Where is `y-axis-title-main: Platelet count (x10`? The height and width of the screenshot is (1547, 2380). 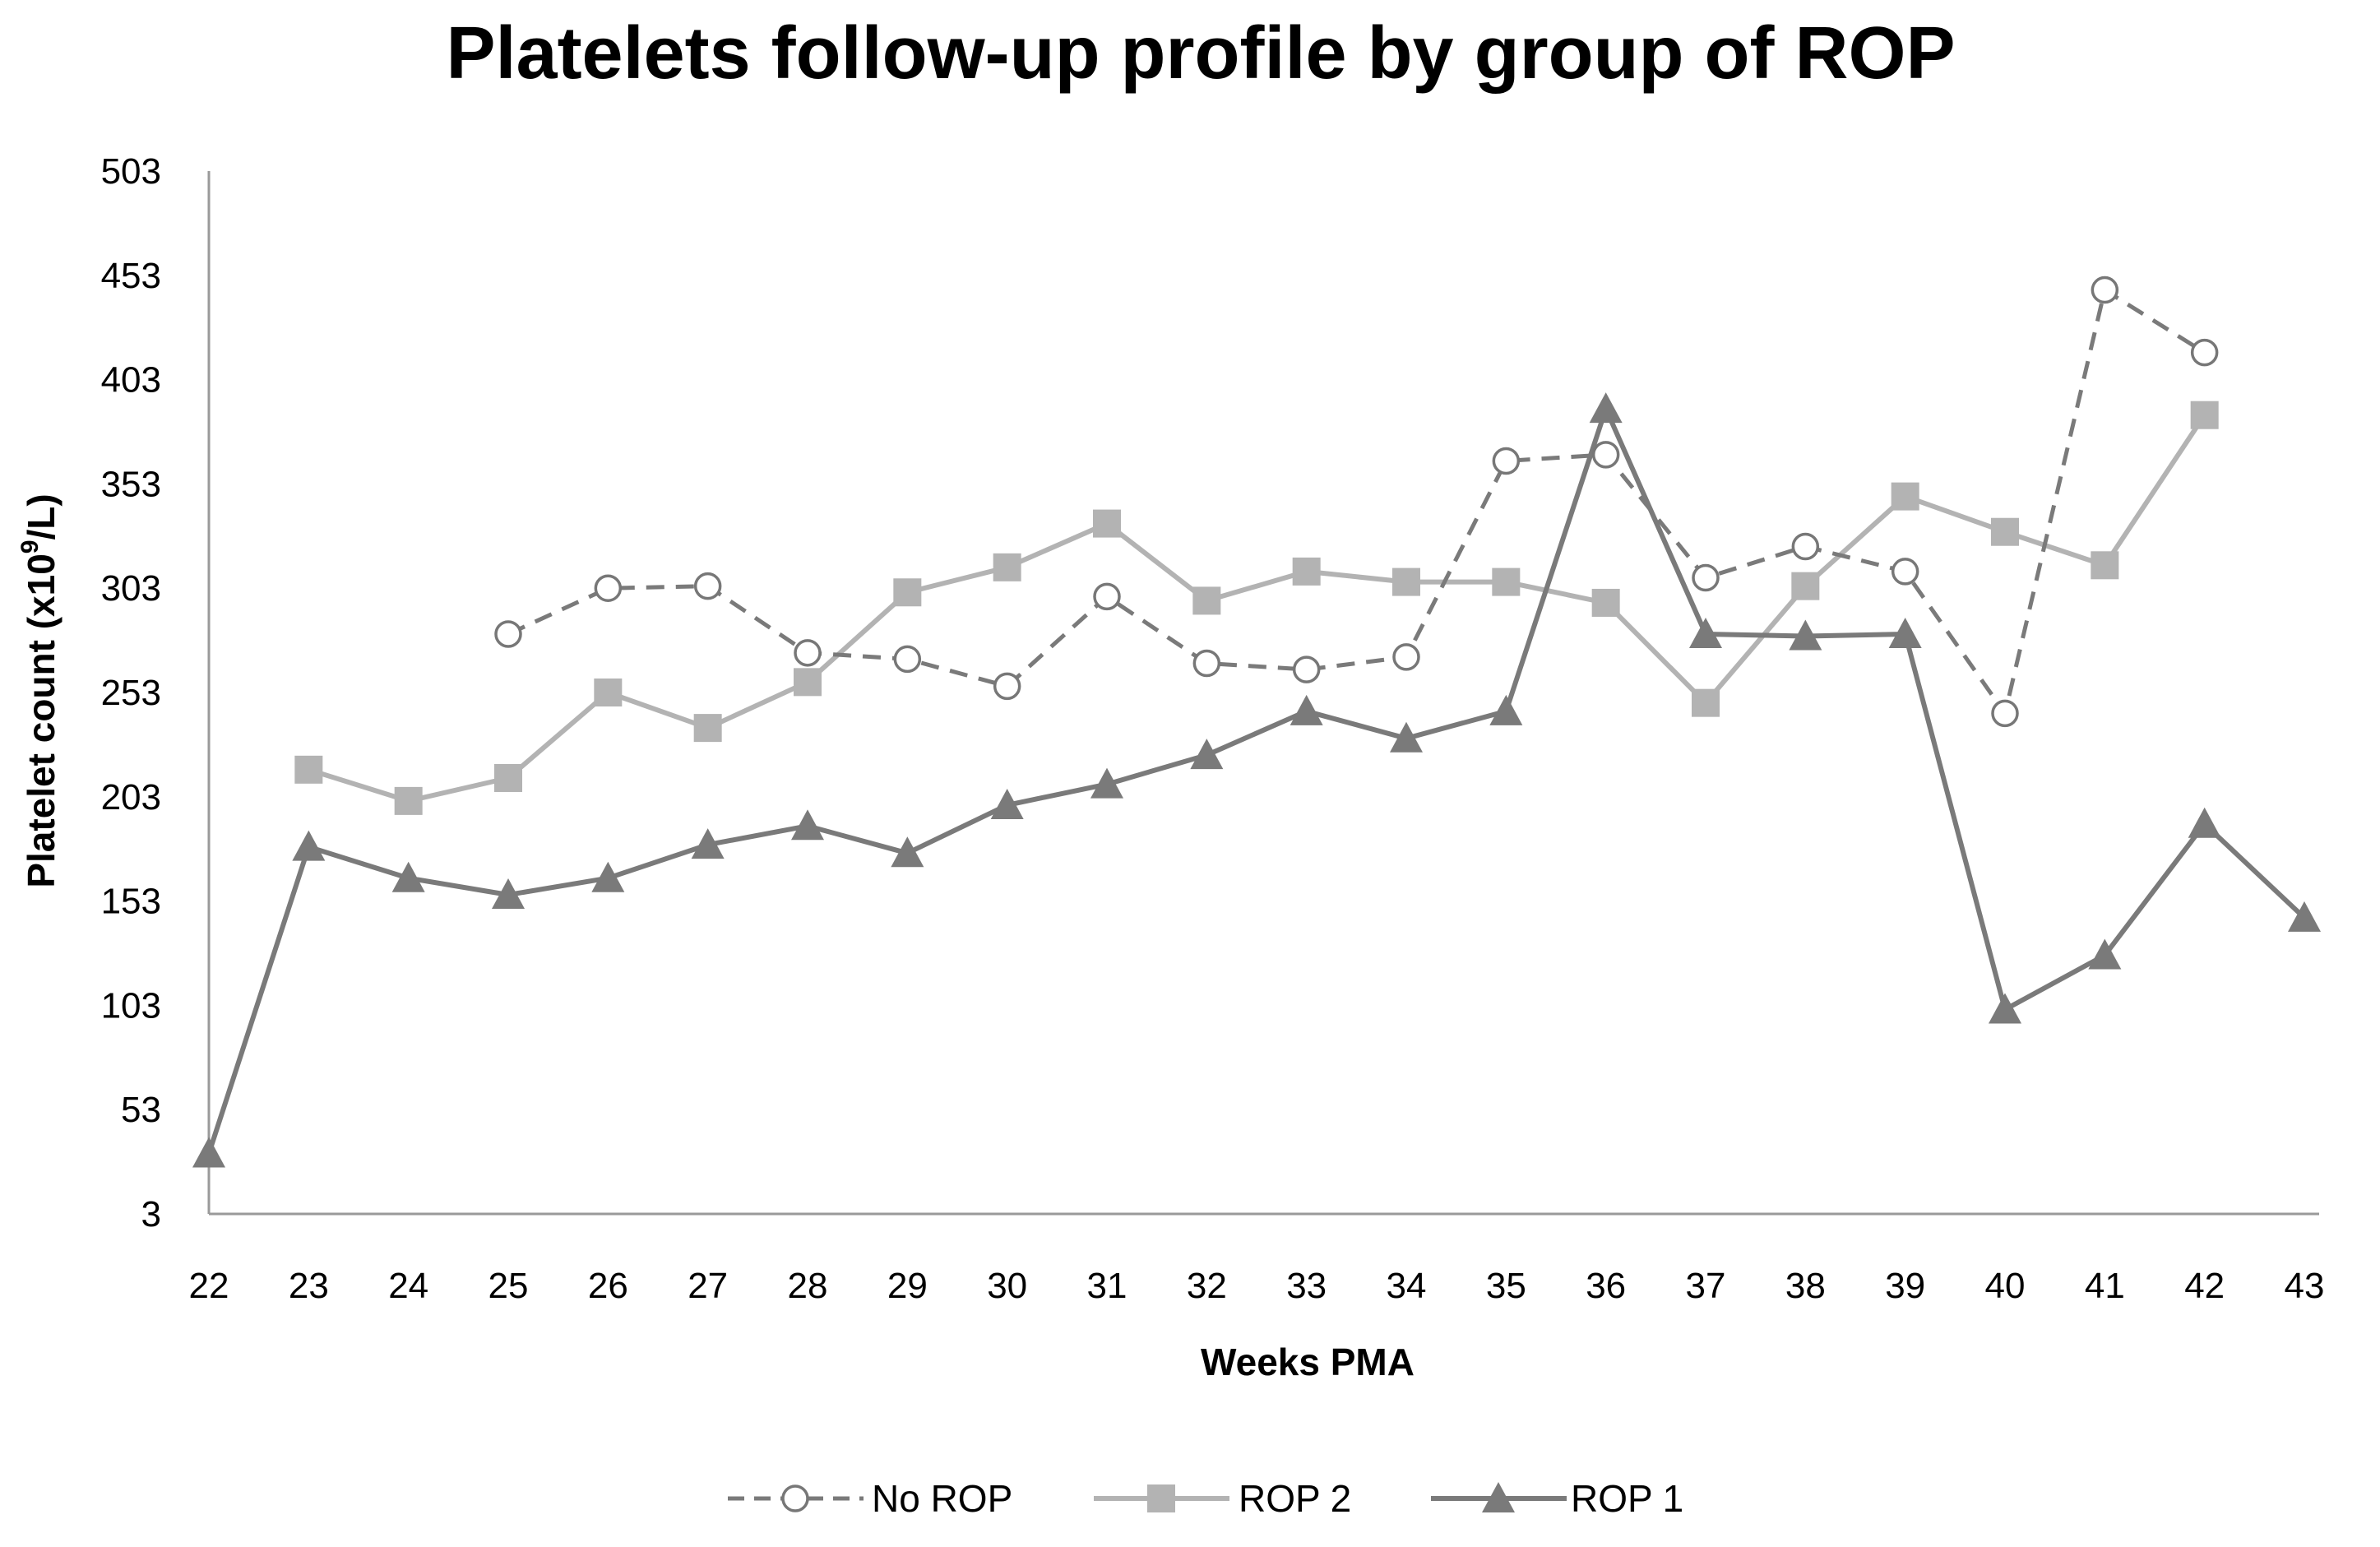 y-axis-title-main: Platelet count (x10 is located at coordinates (41, 720).